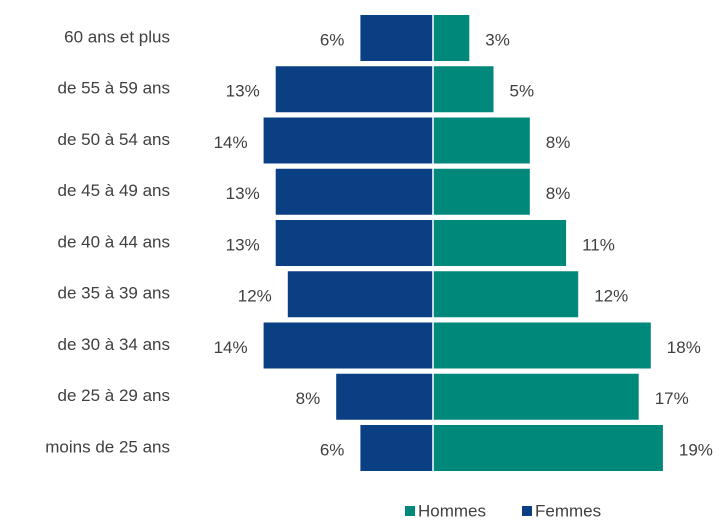 The height and width of the screenshot is (522, 728). Describe the element at coordinates (696, 449) in the screenshot. I see `value-label: 19%` at that location.